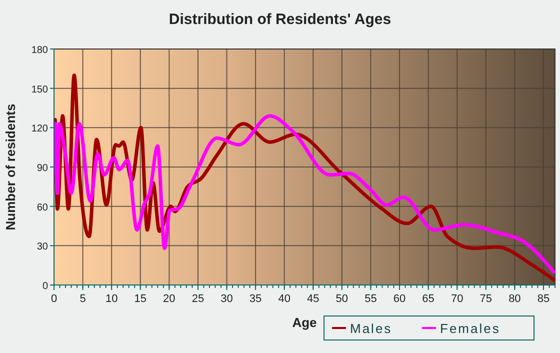 This screenshot has height=353, width=560. I want to click on x-tick-label: 70, so click(457, 299).